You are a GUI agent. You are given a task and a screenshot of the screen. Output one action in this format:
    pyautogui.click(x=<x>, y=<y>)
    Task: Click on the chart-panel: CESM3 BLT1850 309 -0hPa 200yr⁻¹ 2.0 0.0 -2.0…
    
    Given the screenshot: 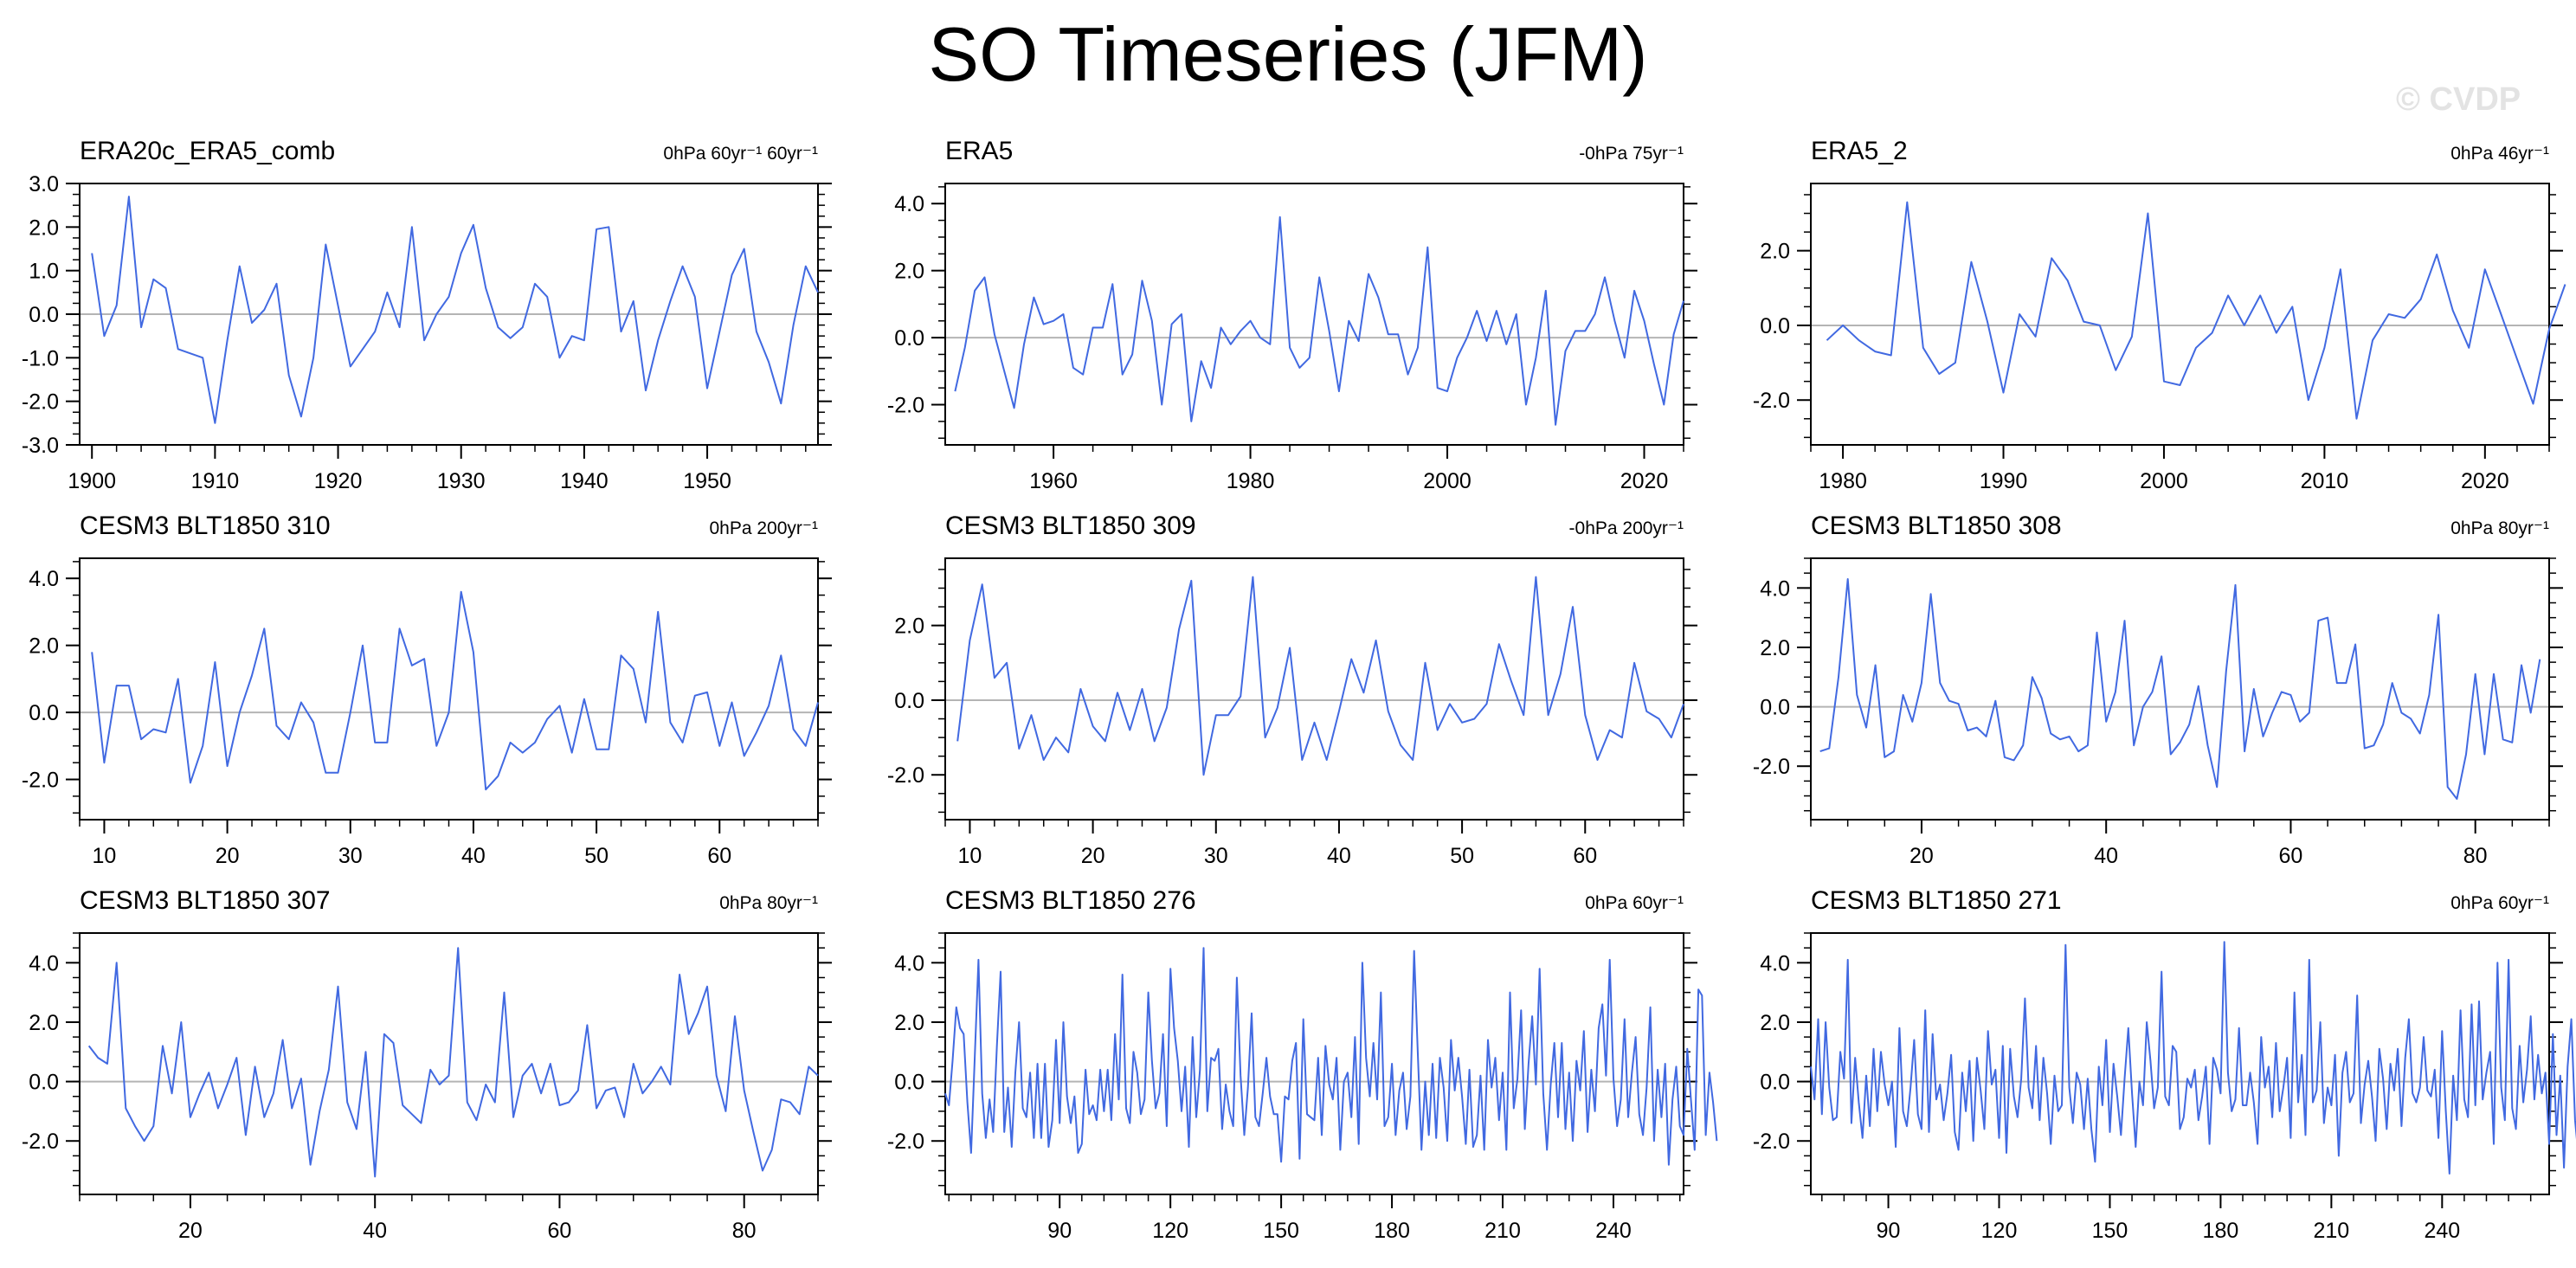 What is the action you would take?
    pyautogui.click(x=1292, y=690)
    